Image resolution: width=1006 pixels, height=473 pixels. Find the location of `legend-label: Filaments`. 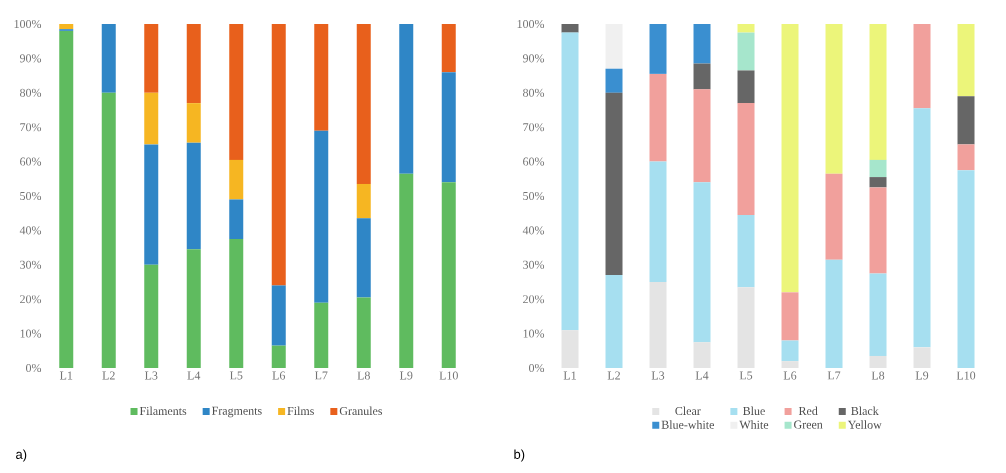

legend-label: Filaments is located at coordinates (163, 410).